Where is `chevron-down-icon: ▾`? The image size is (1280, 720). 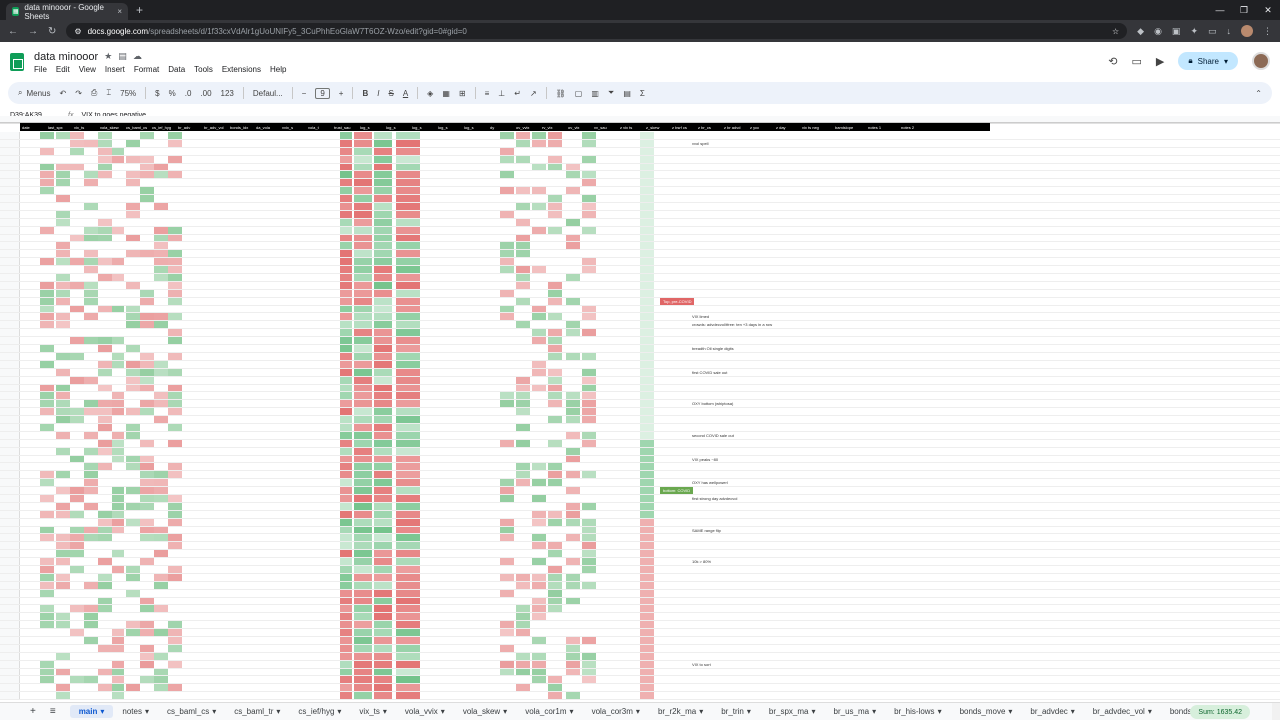 chevron-down-icon: ▾ is located at coordinates (637, 711).